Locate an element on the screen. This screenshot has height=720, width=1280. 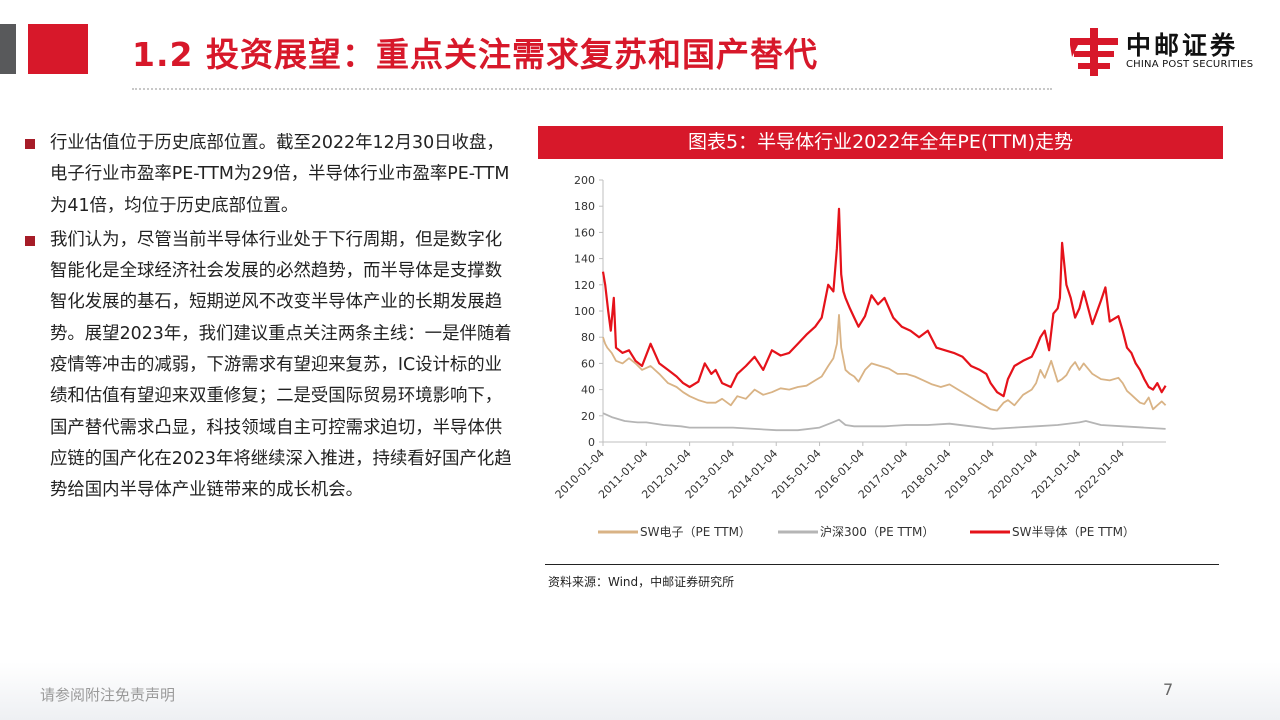
footer-band is located at coordinates (640, 691).